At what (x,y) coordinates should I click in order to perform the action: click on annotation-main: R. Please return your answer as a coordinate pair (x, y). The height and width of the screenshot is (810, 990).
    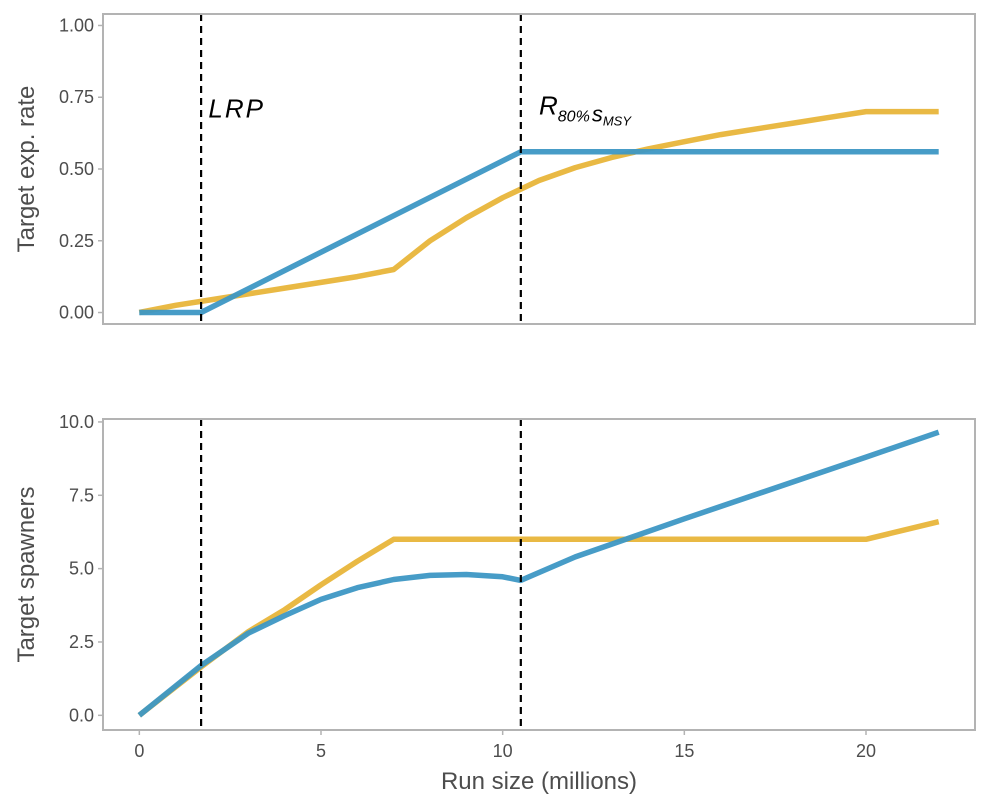
    Looking at the image, I should click on (548, 105).